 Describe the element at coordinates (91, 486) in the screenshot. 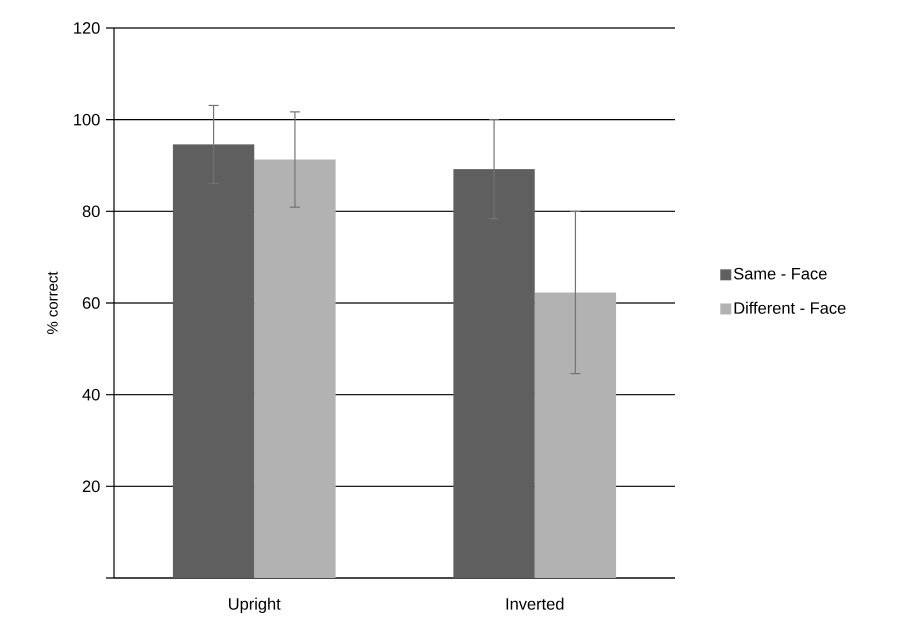

I see `y-tick-label: 20` at that location.